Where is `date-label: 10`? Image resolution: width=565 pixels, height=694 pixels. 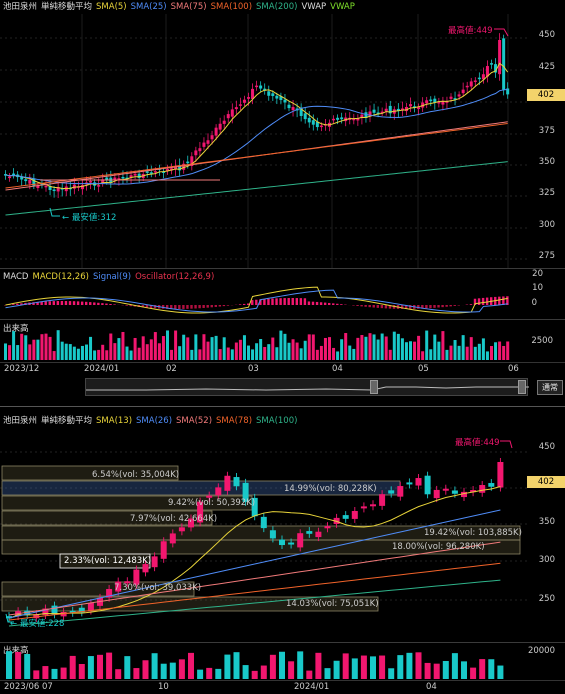
date-label: 10 is located at coordinates (163, 687).